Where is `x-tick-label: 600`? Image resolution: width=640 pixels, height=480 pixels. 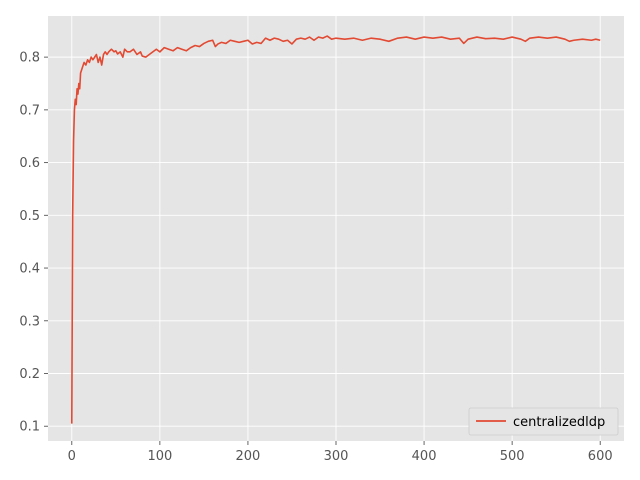
x-tick-label: 600 is located at coordinates (600, 456).